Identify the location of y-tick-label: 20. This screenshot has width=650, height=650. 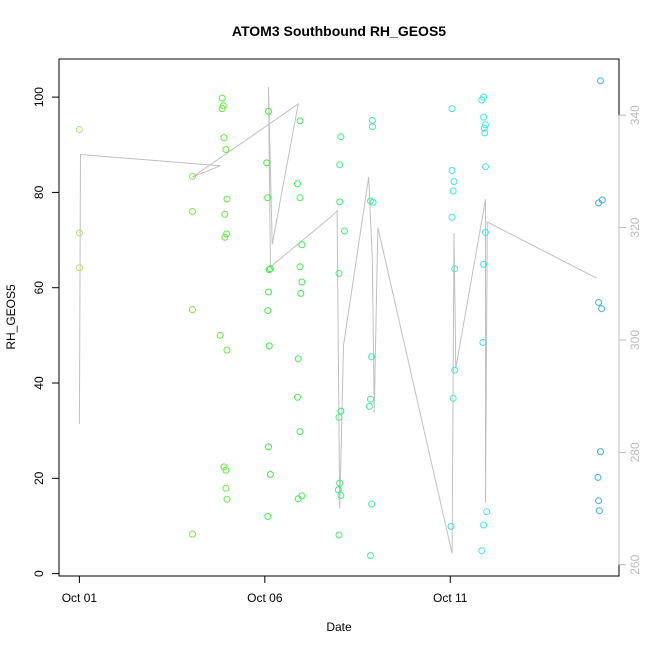
(39, 478).